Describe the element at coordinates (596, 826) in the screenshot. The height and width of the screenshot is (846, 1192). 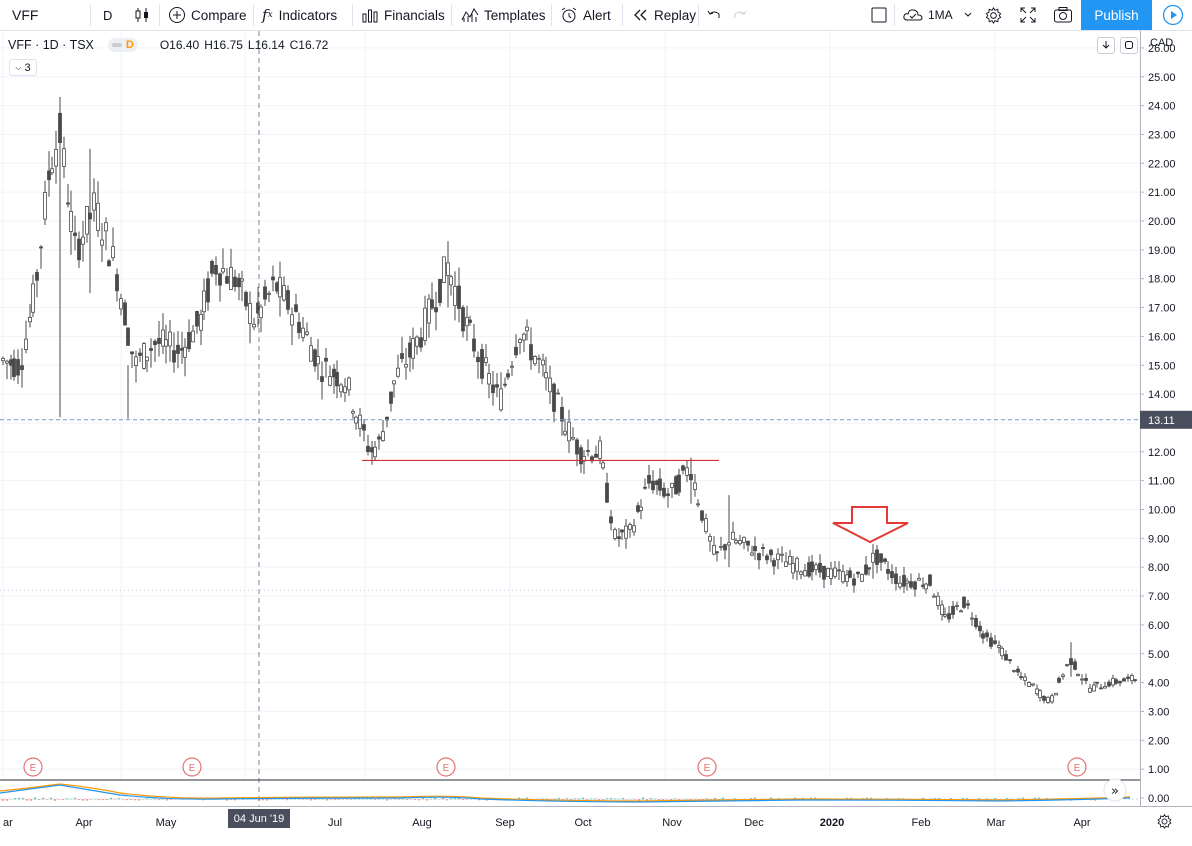
I see `time-scale` at that location.